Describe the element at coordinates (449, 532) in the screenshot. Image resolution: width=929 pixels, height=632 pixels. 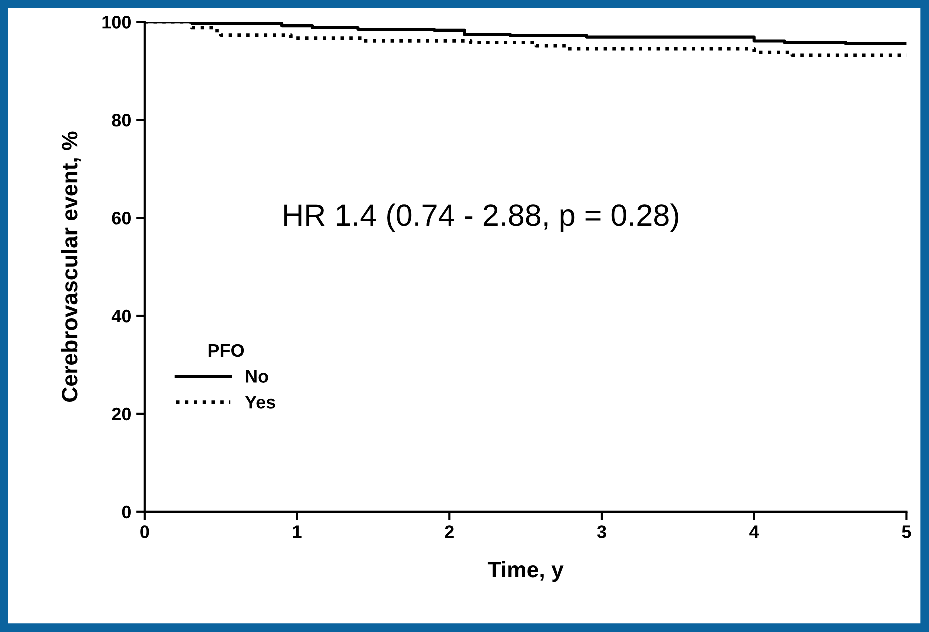
I see `x-tick-label: 2` at that location.